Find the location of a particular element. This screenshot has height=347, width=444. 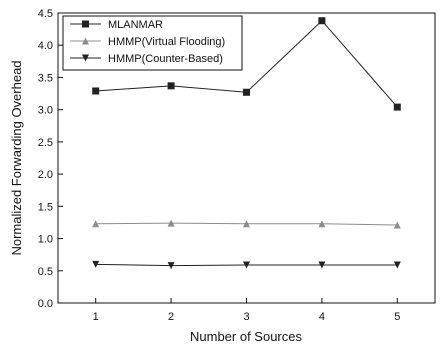

legend-label-2: HMMP(Counter-Based) is located at coordinates (165, 59).